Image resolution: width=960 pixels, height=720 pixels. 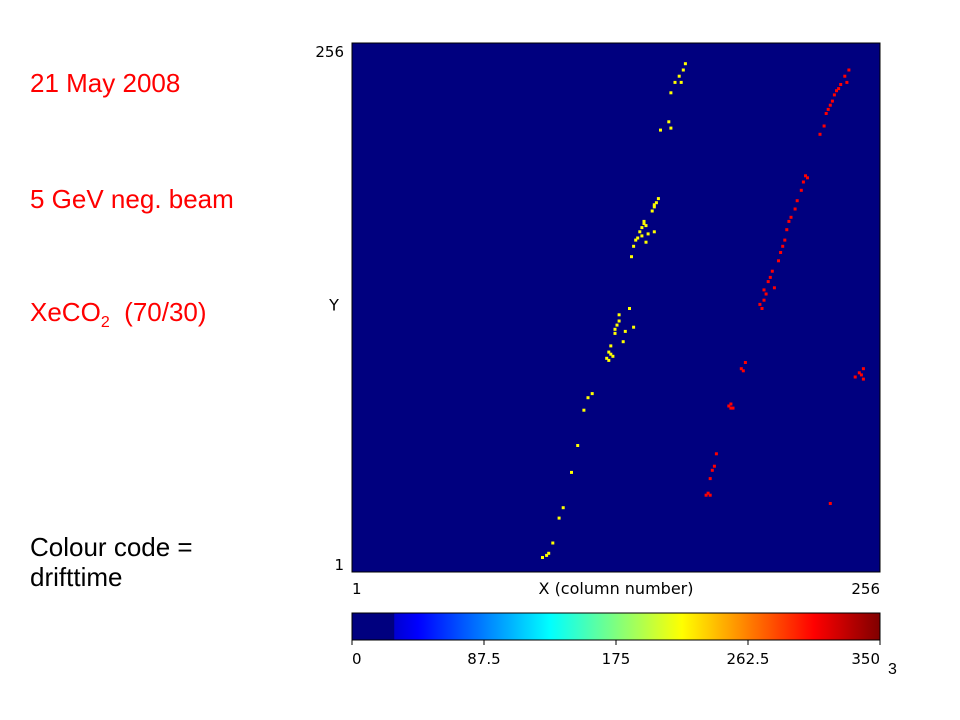 I want to click on colour-code-line2: drifttime, so click(x=76, y=577).